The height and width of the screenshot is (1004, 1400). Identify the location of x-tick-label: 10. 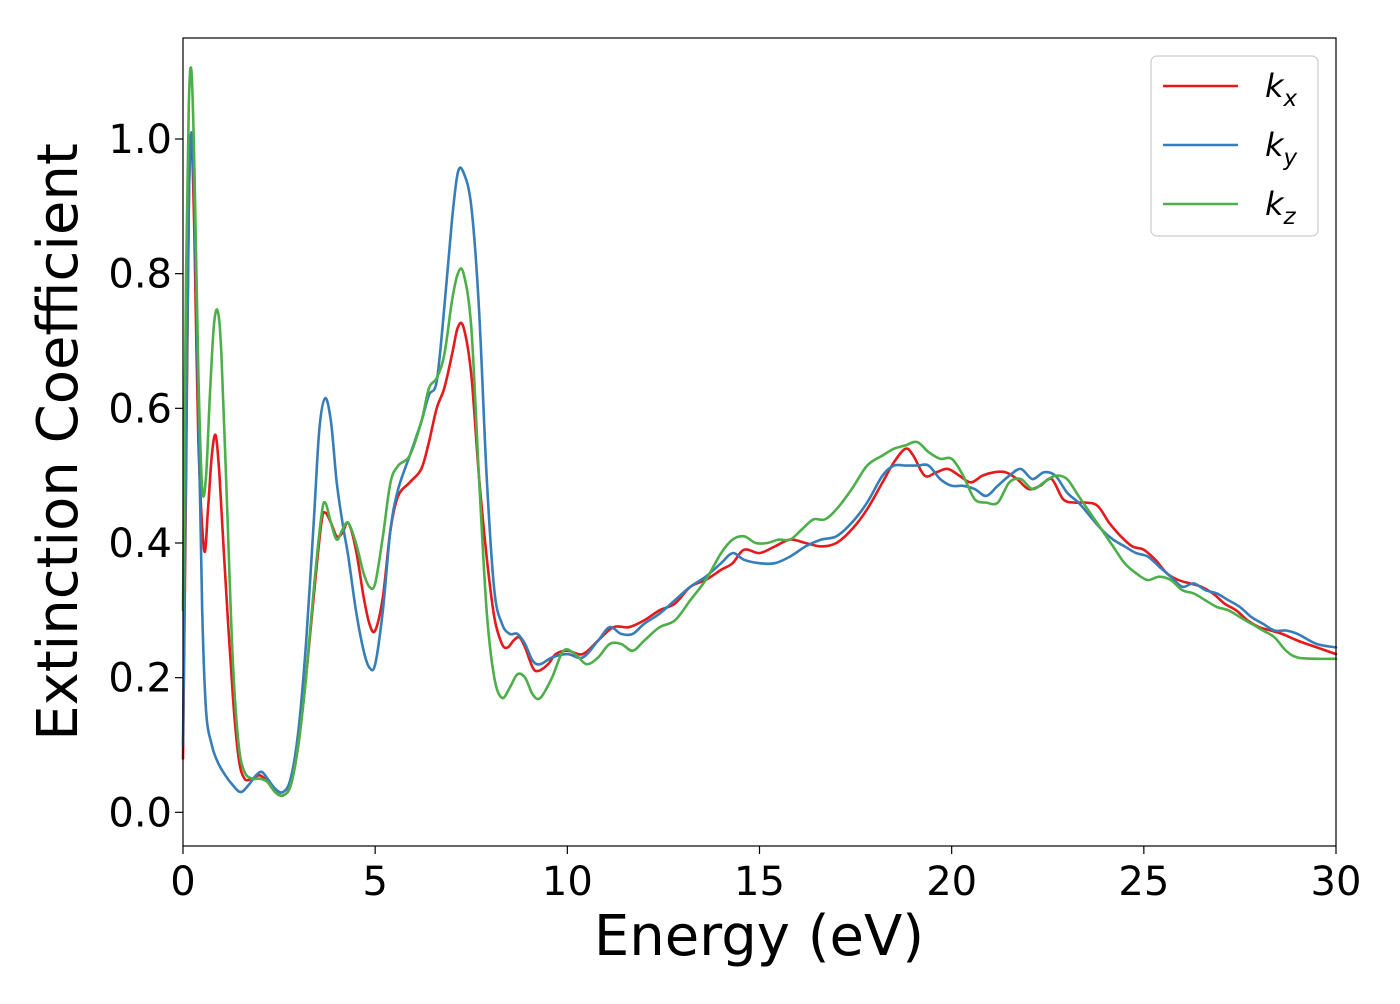
(567, 882).